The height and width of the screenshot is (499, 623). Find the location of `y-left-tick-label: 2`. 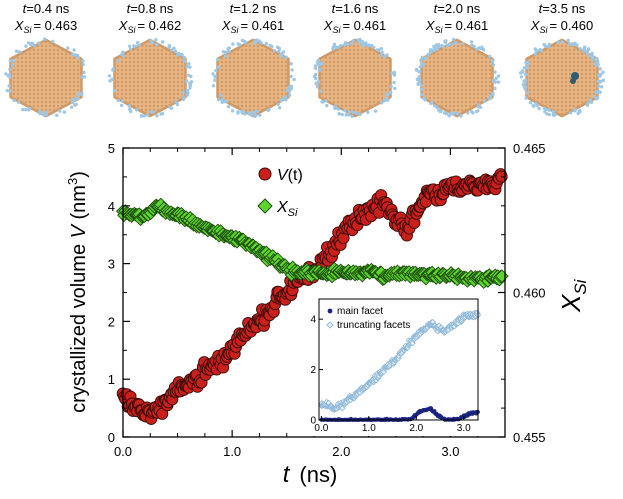

y-left-tick-label: 2 is located at coordinates (111, 321).